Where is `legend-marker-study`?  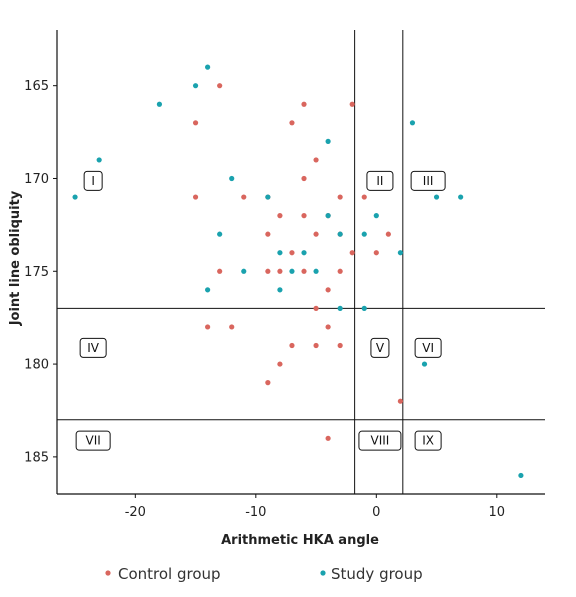
legend-marker-study is located at coordinates (323, 573).